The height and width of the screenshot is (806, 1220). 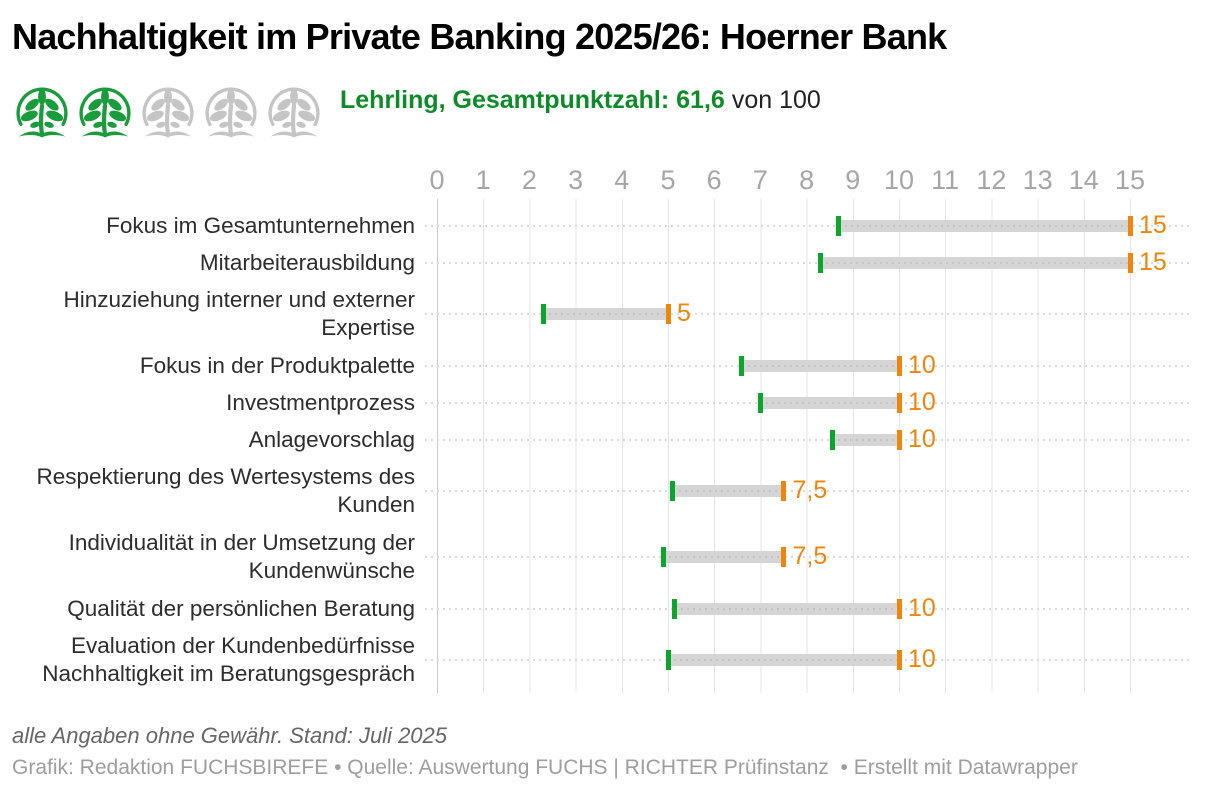 I want to click on chart-row: Fokus im Gesamtunternehmen 15, so click(x=600, y=225).